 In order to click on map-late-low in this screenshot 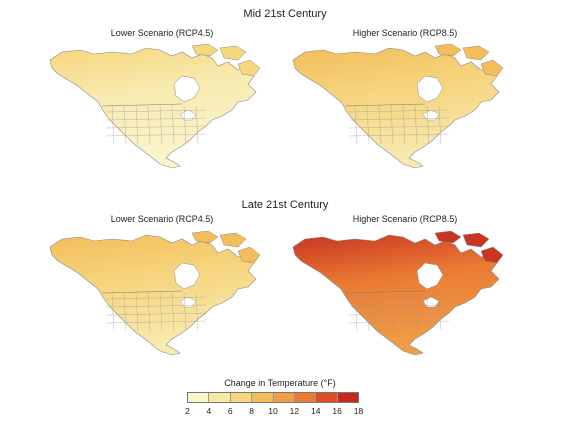, I will do `click(162, 292)`.